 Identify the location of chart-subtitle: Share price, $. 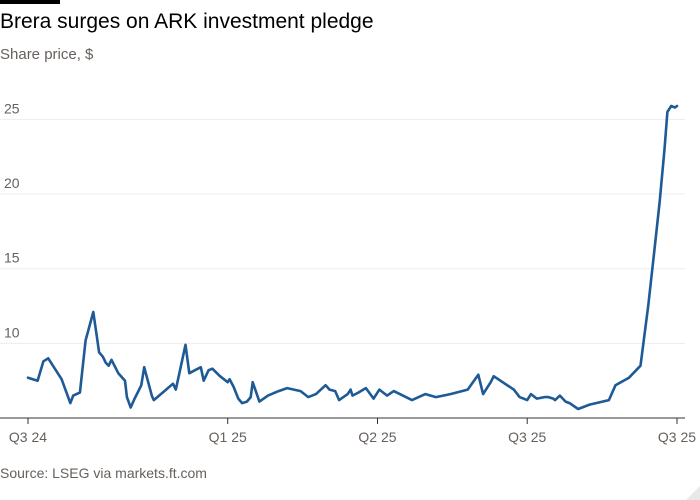
(47, 54).